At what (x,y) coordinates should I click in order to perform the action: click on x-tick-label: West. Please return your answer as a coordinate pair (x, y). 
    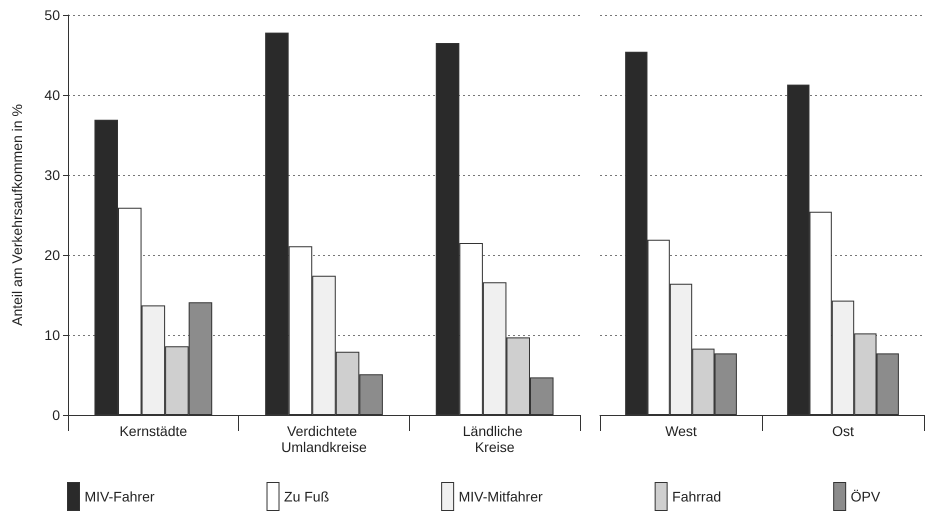
    Looking at the image, I should click on (681, 431).